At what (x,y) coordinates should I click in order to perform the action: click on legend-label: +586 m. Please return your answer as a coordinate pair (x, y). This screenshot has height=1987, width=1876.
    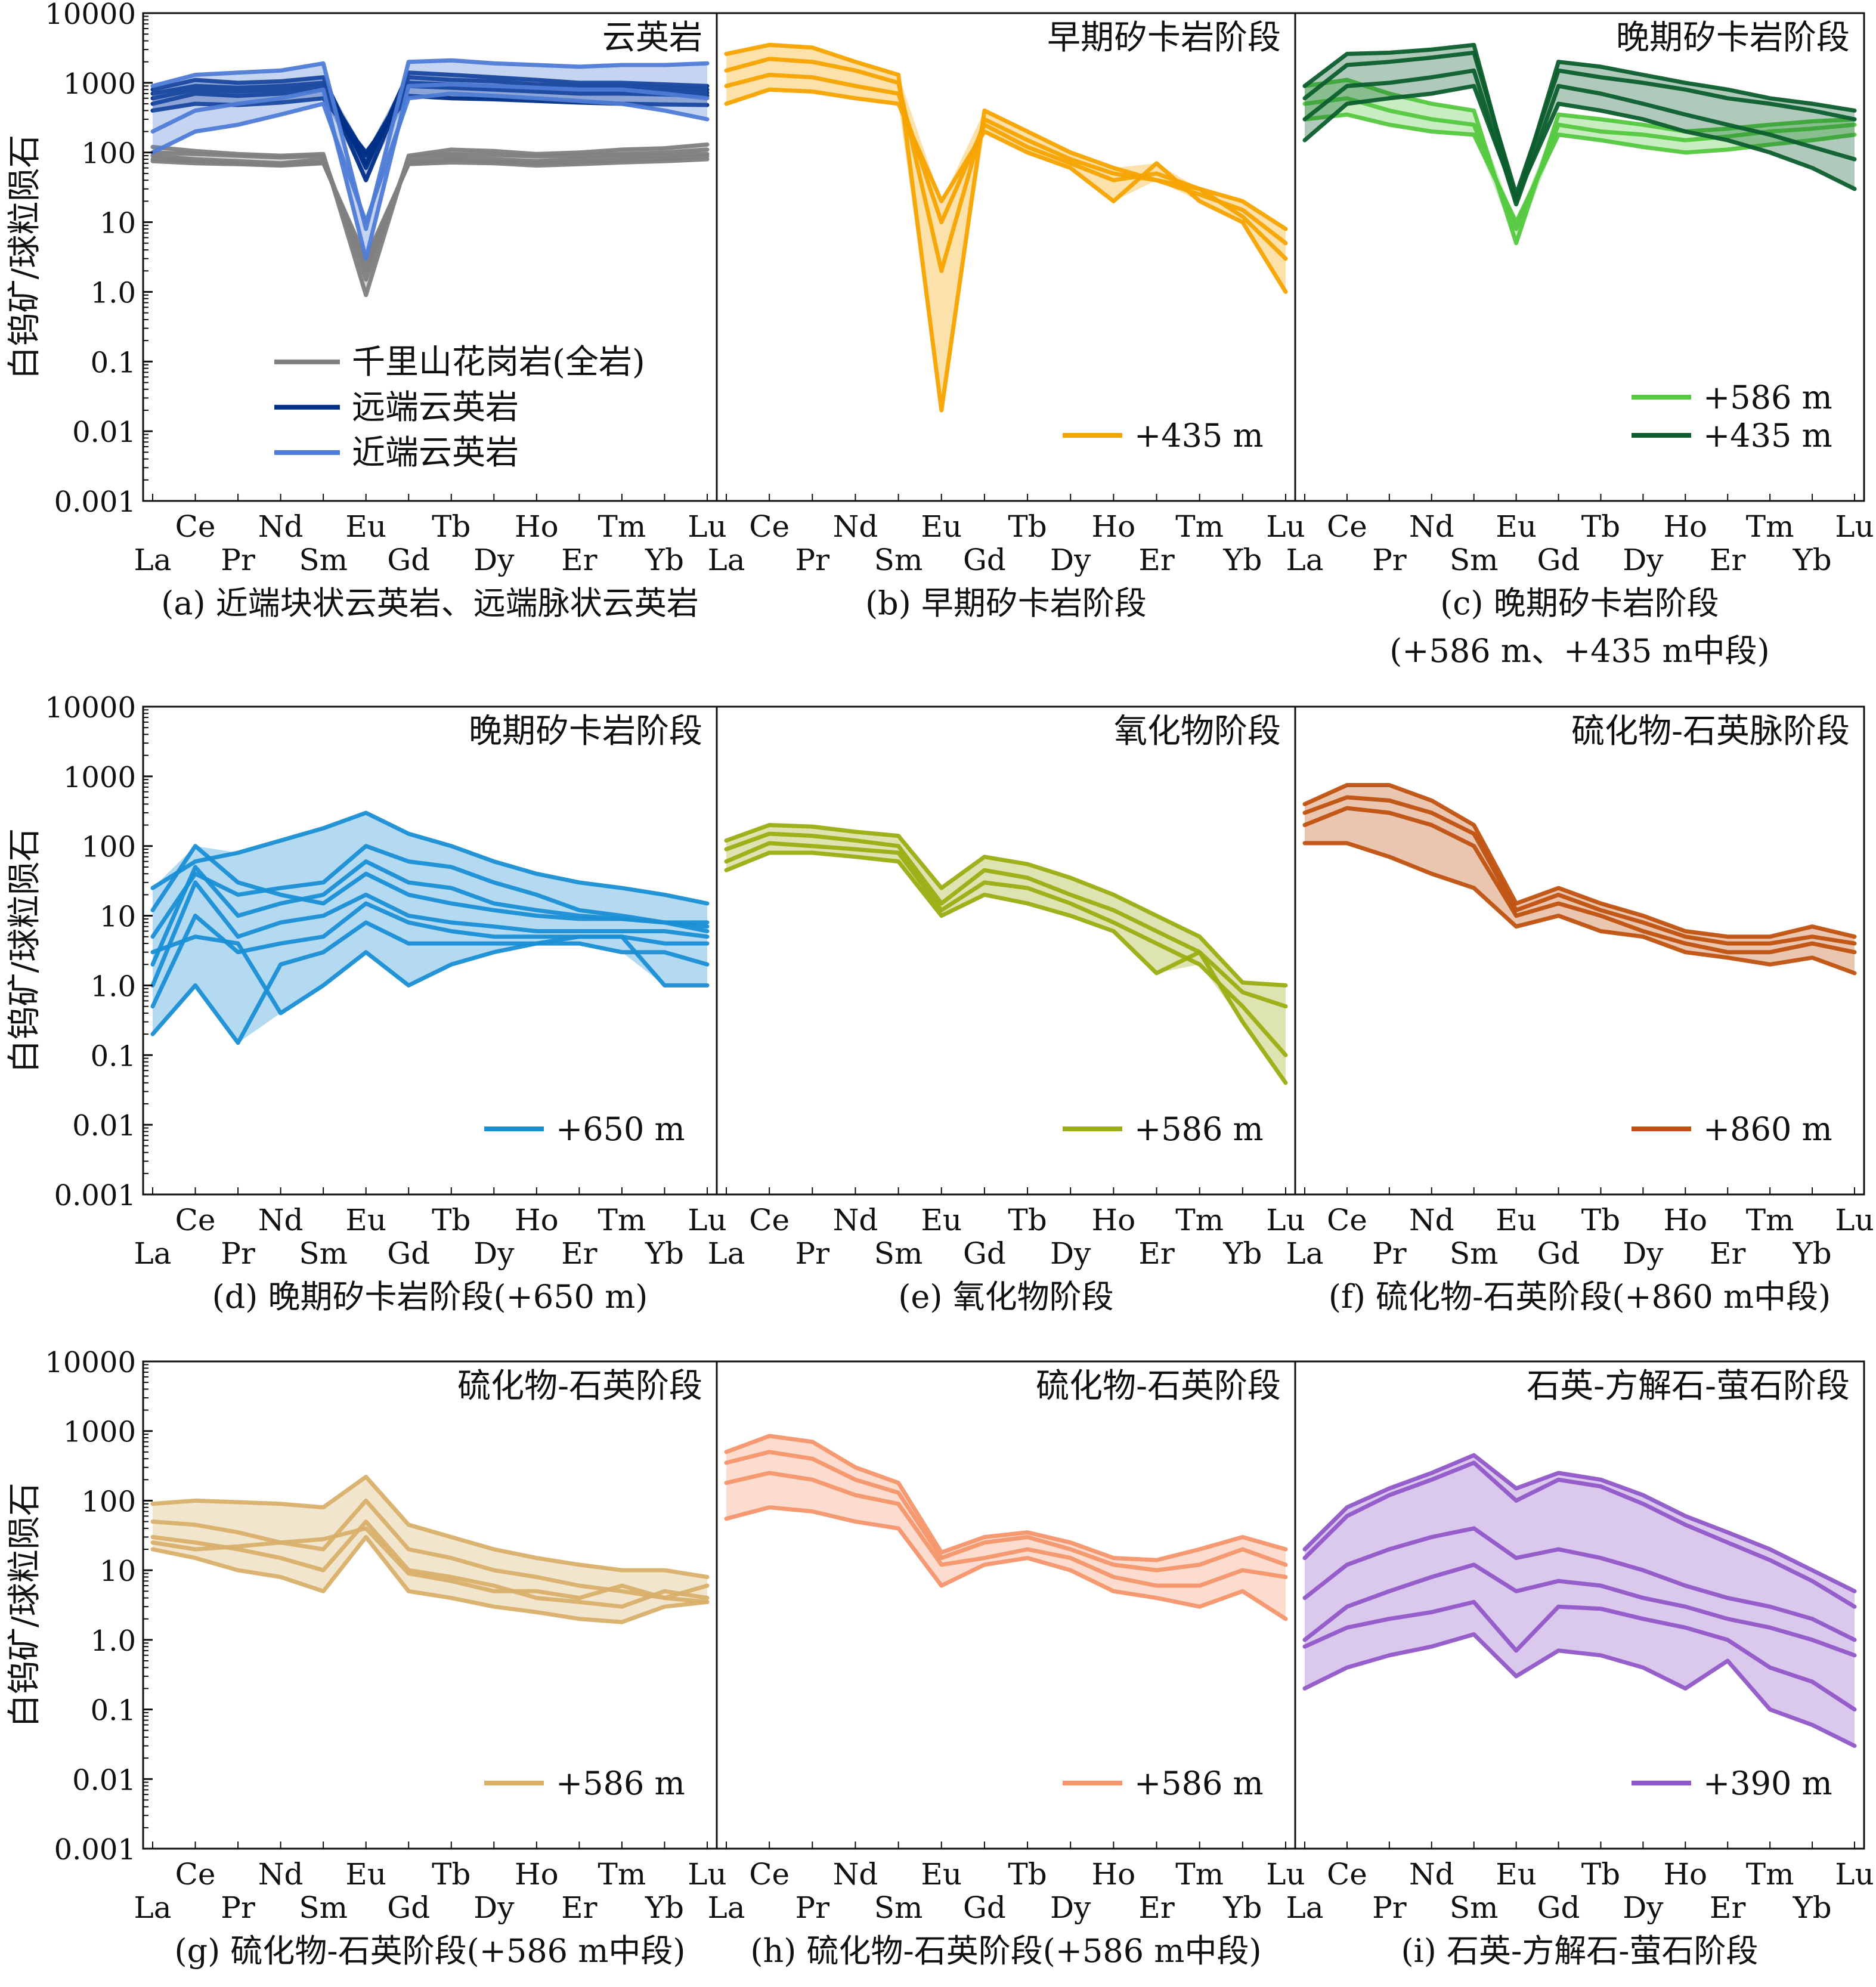
    Looking at the image, I should click on (1767, 398).